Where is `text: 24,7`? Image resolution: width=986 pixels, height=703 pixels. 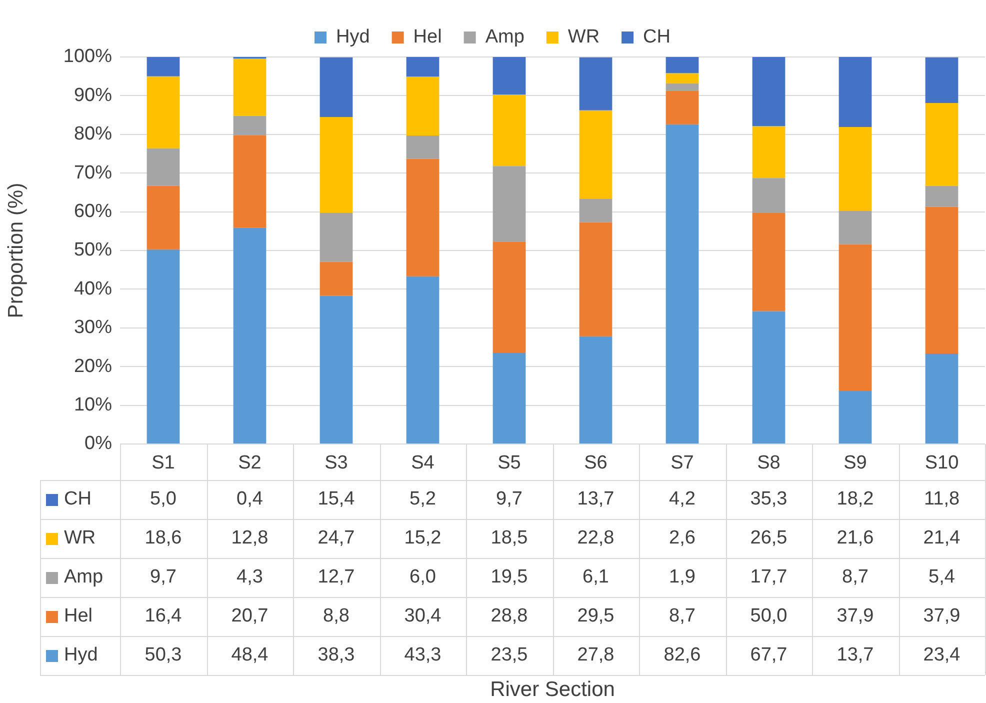 text: 24,7 is located at coordinates (336, 538).